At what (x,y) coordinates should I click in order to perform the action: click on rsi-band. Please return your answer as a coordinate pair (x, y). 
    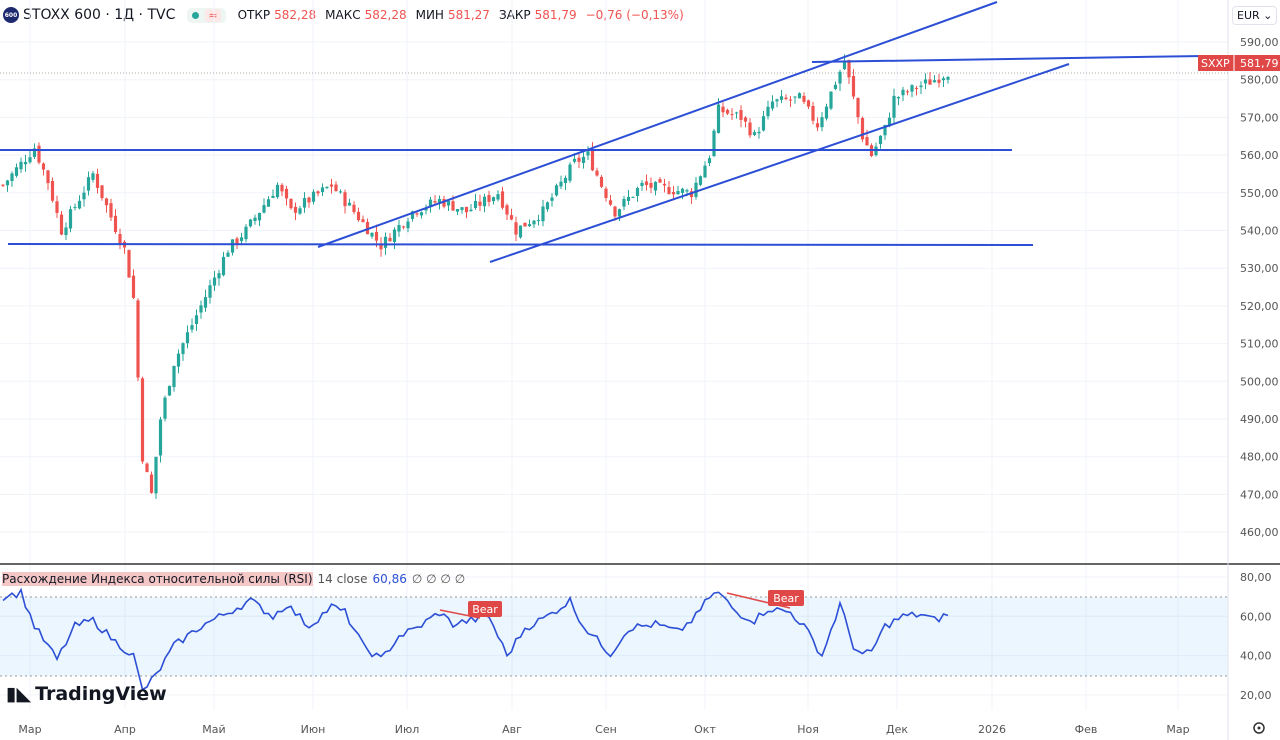
    Looking at the image, I should click on (614, 636).